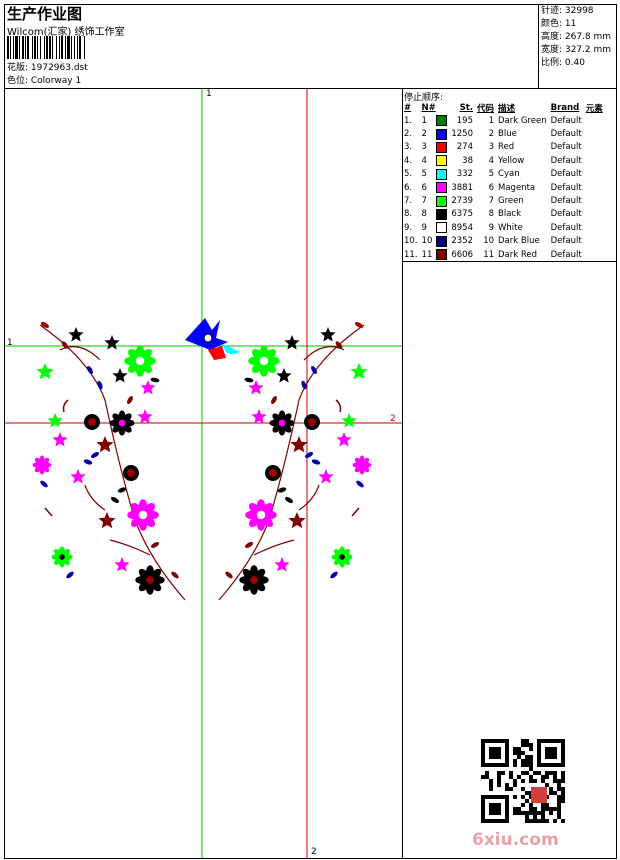 The image size is (620, 860). Describe the element at coordinates (408, 187) in the screenshot. I see `row-index: 6.` at that location.